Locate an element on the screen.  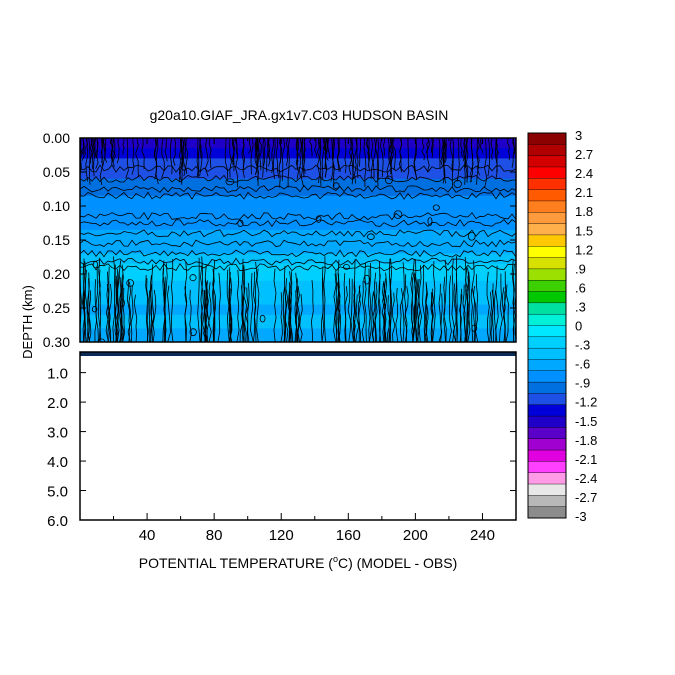
colorbar-label: -1.8 is located at coordinates (586, 440).